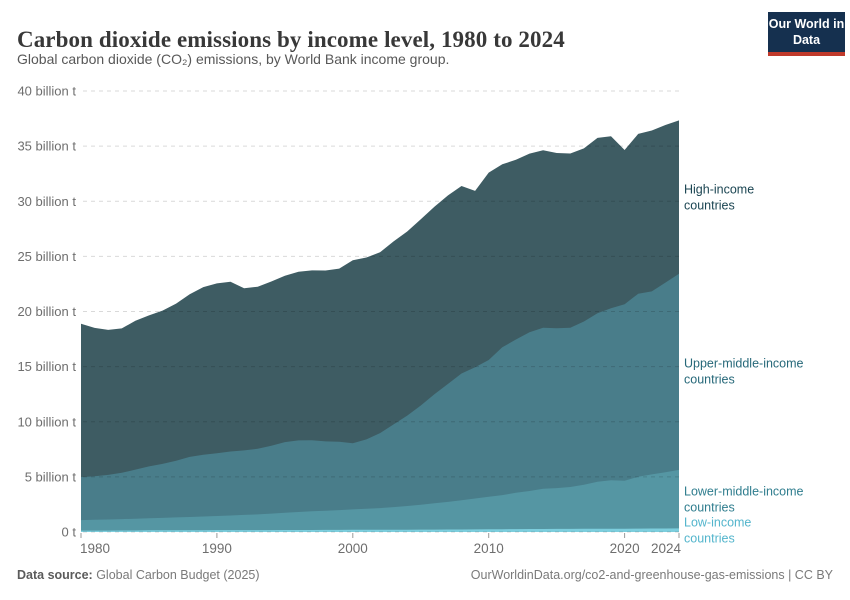  Describe the element at coordinates (46, 311) in the screenshot. I see `y-axis-tick-label: 20 billion t` at that location.